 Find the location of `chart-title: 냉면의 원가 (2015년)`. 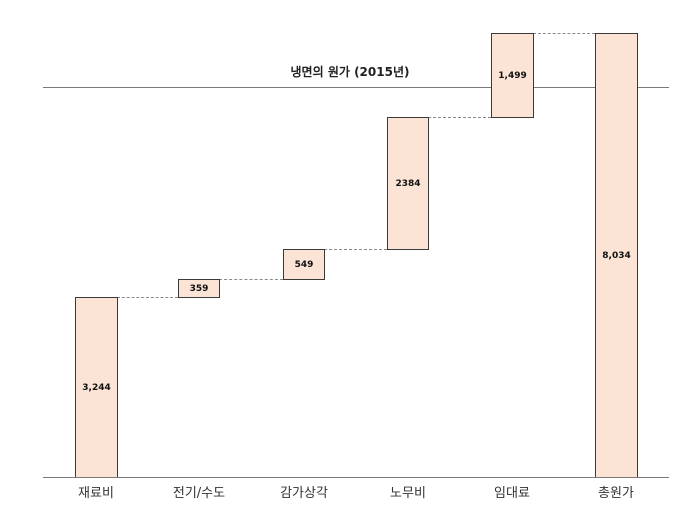

chart-title: 냉면의 원가 (2015년) is located at coordinates (350, 72).